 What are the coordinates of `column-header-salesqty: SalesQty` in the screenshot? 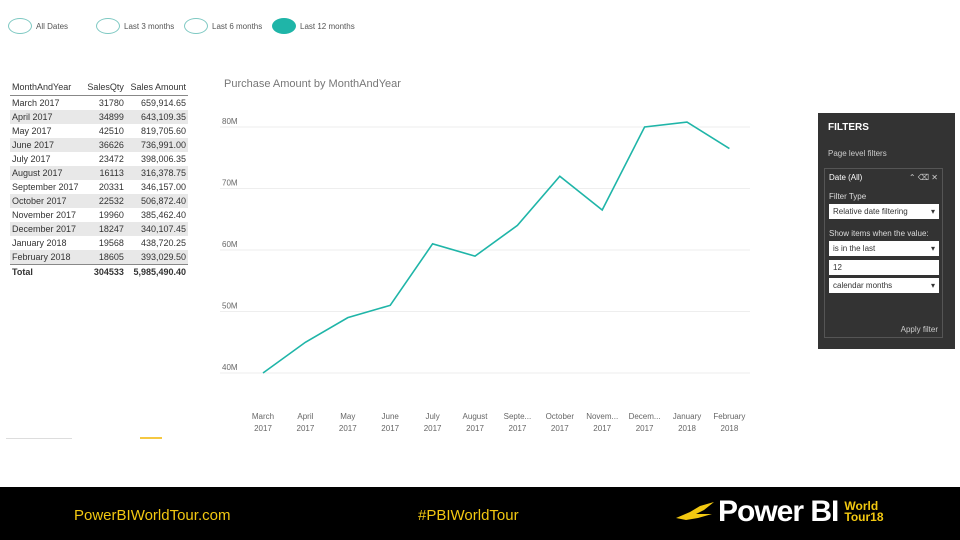 It's located at (104, 88).